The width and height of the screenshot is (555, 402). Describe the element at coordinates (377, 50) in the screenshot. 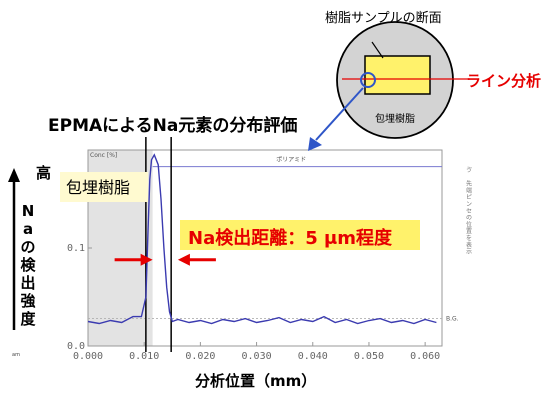

I see `caption-leader` at that location.